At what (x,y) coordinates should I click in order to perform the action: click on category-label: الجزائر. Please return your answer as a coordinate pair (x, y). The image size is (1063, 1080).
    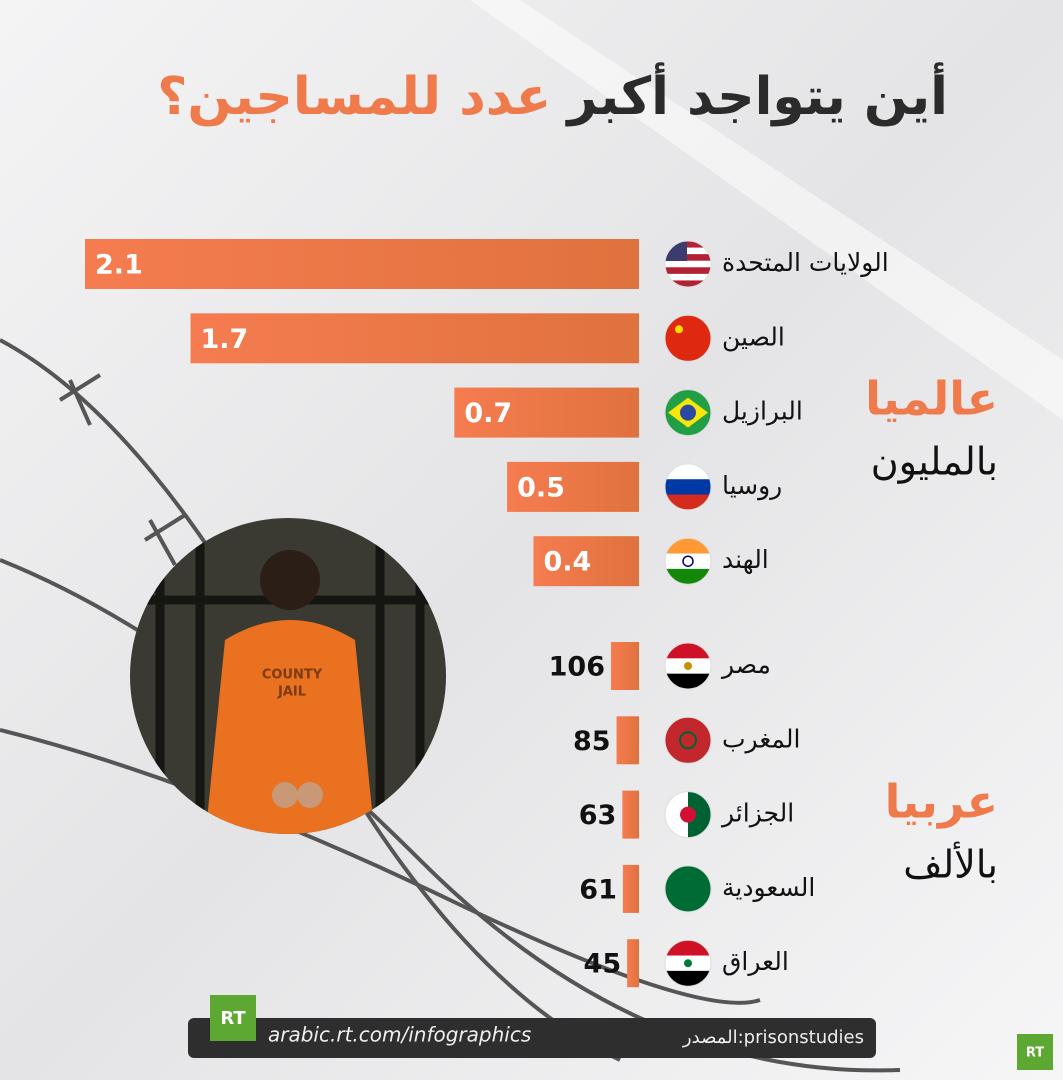
    Looking at the image, I should click on (757, 813).